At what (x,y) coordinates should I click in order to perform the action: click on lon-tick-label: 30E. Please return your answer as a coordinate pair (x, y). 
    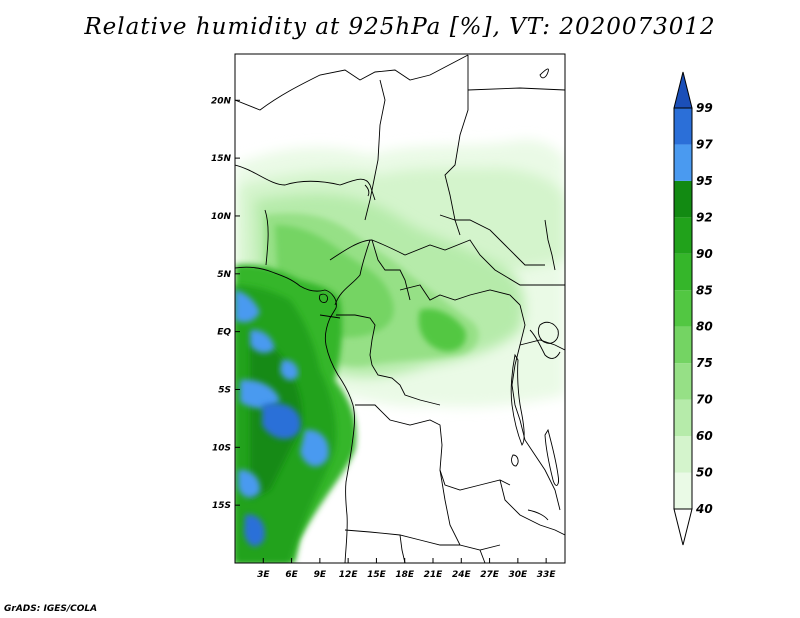
    Looking at the image, I should click on (519, 575).